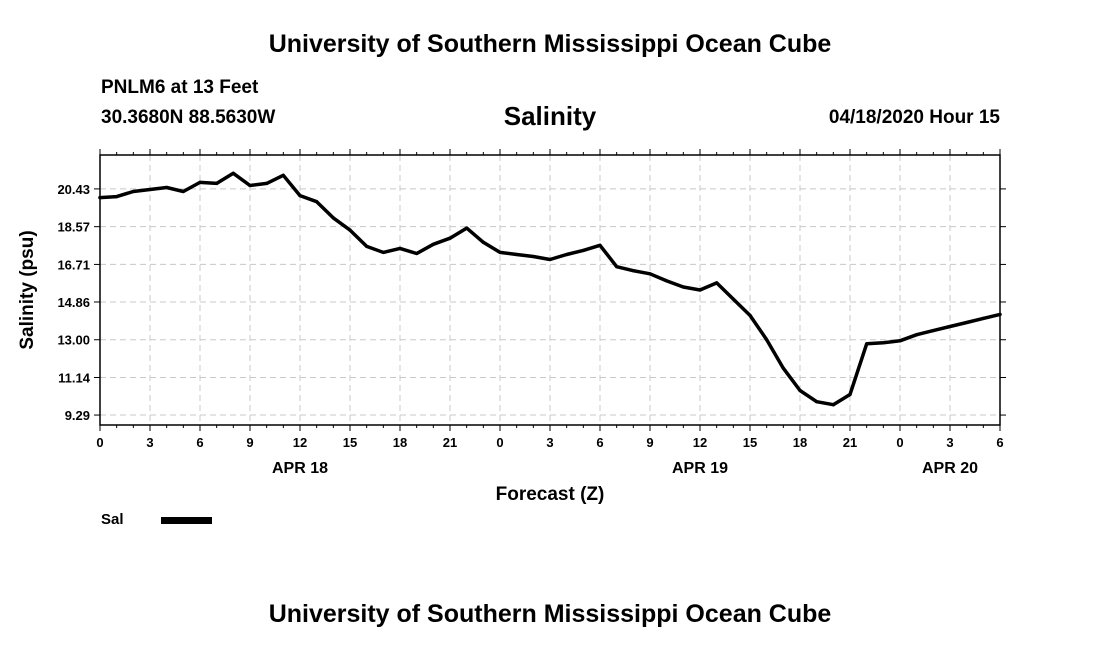  Describe the element at coordinates (27, 289) in the screenshot. I see `y-axis-label: Salinity (psu)` at that location.